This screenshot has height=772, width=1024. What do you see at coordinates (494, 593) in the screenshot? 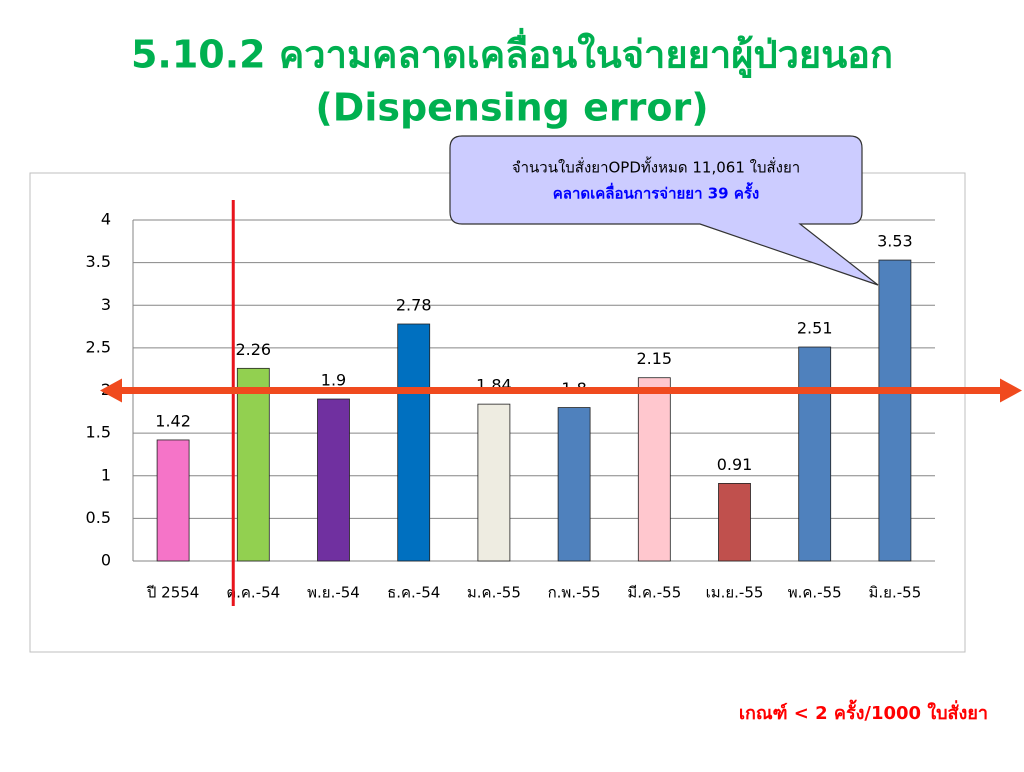
I see `x-tick-label: ม.ค.-55` at bounding box center [494, 593].